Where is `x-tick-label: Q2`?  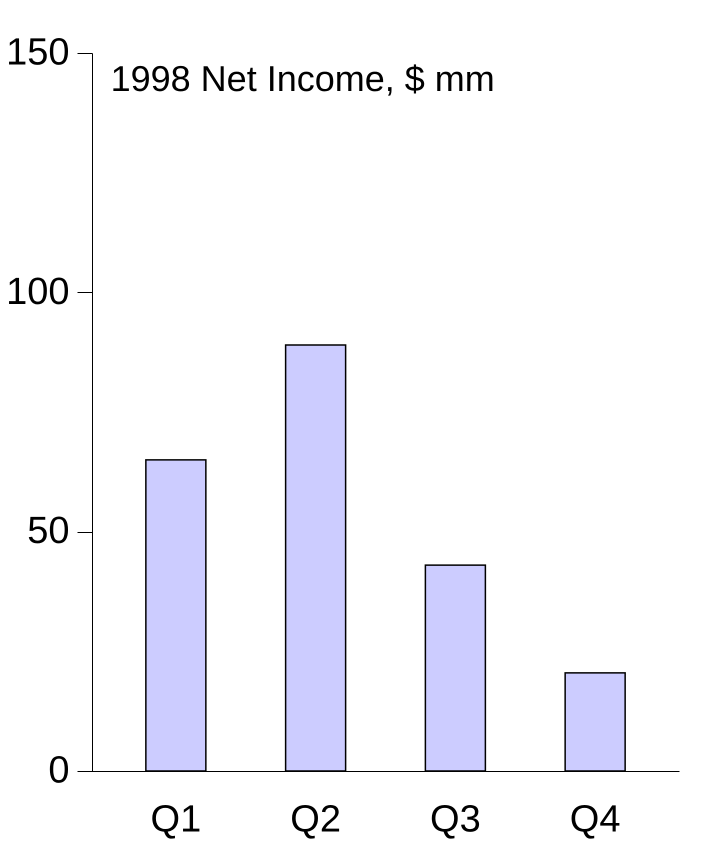 x-tick-label: Q2 is located at coordinates (315, 819).